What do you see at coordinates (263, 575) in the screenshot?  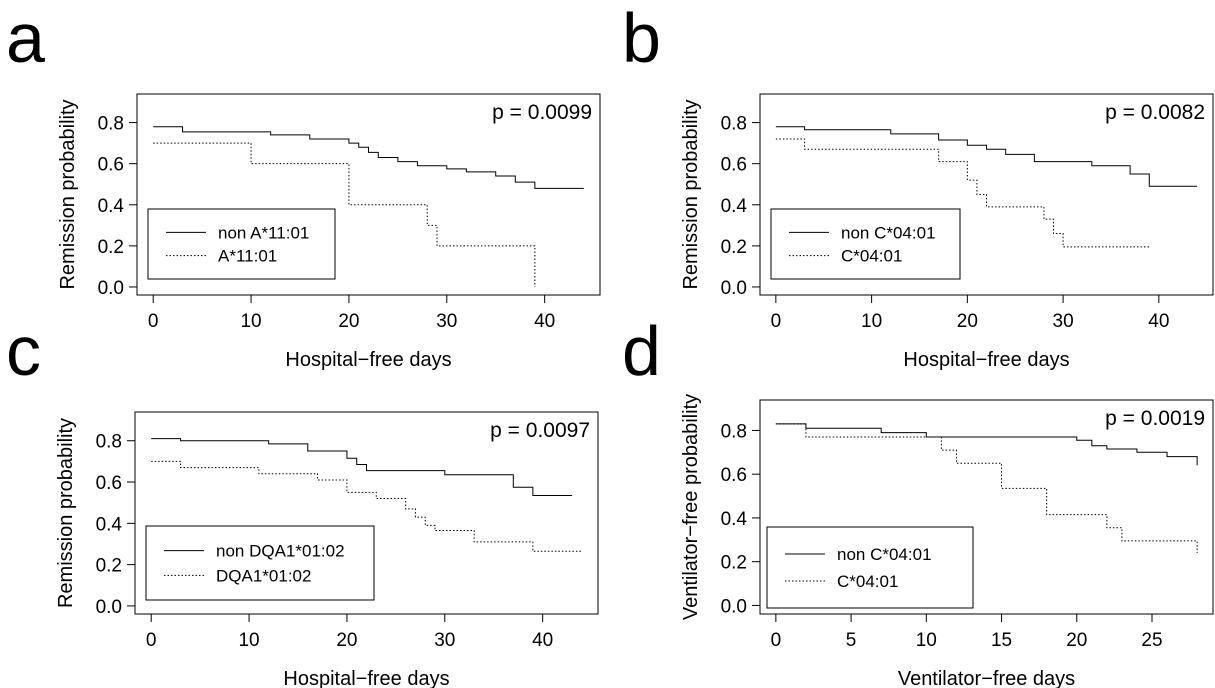 I see `legend-entry: DQA1*01:02` at bounding box center [263, 575].